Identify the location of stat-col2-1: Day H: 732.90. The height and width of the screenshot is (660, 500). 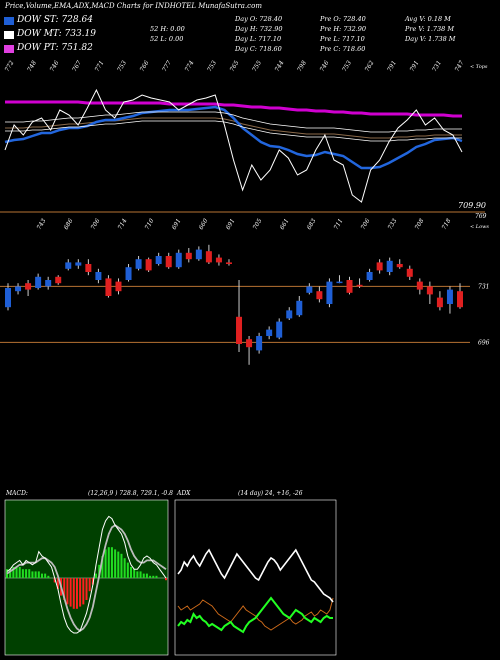
(259, 29).